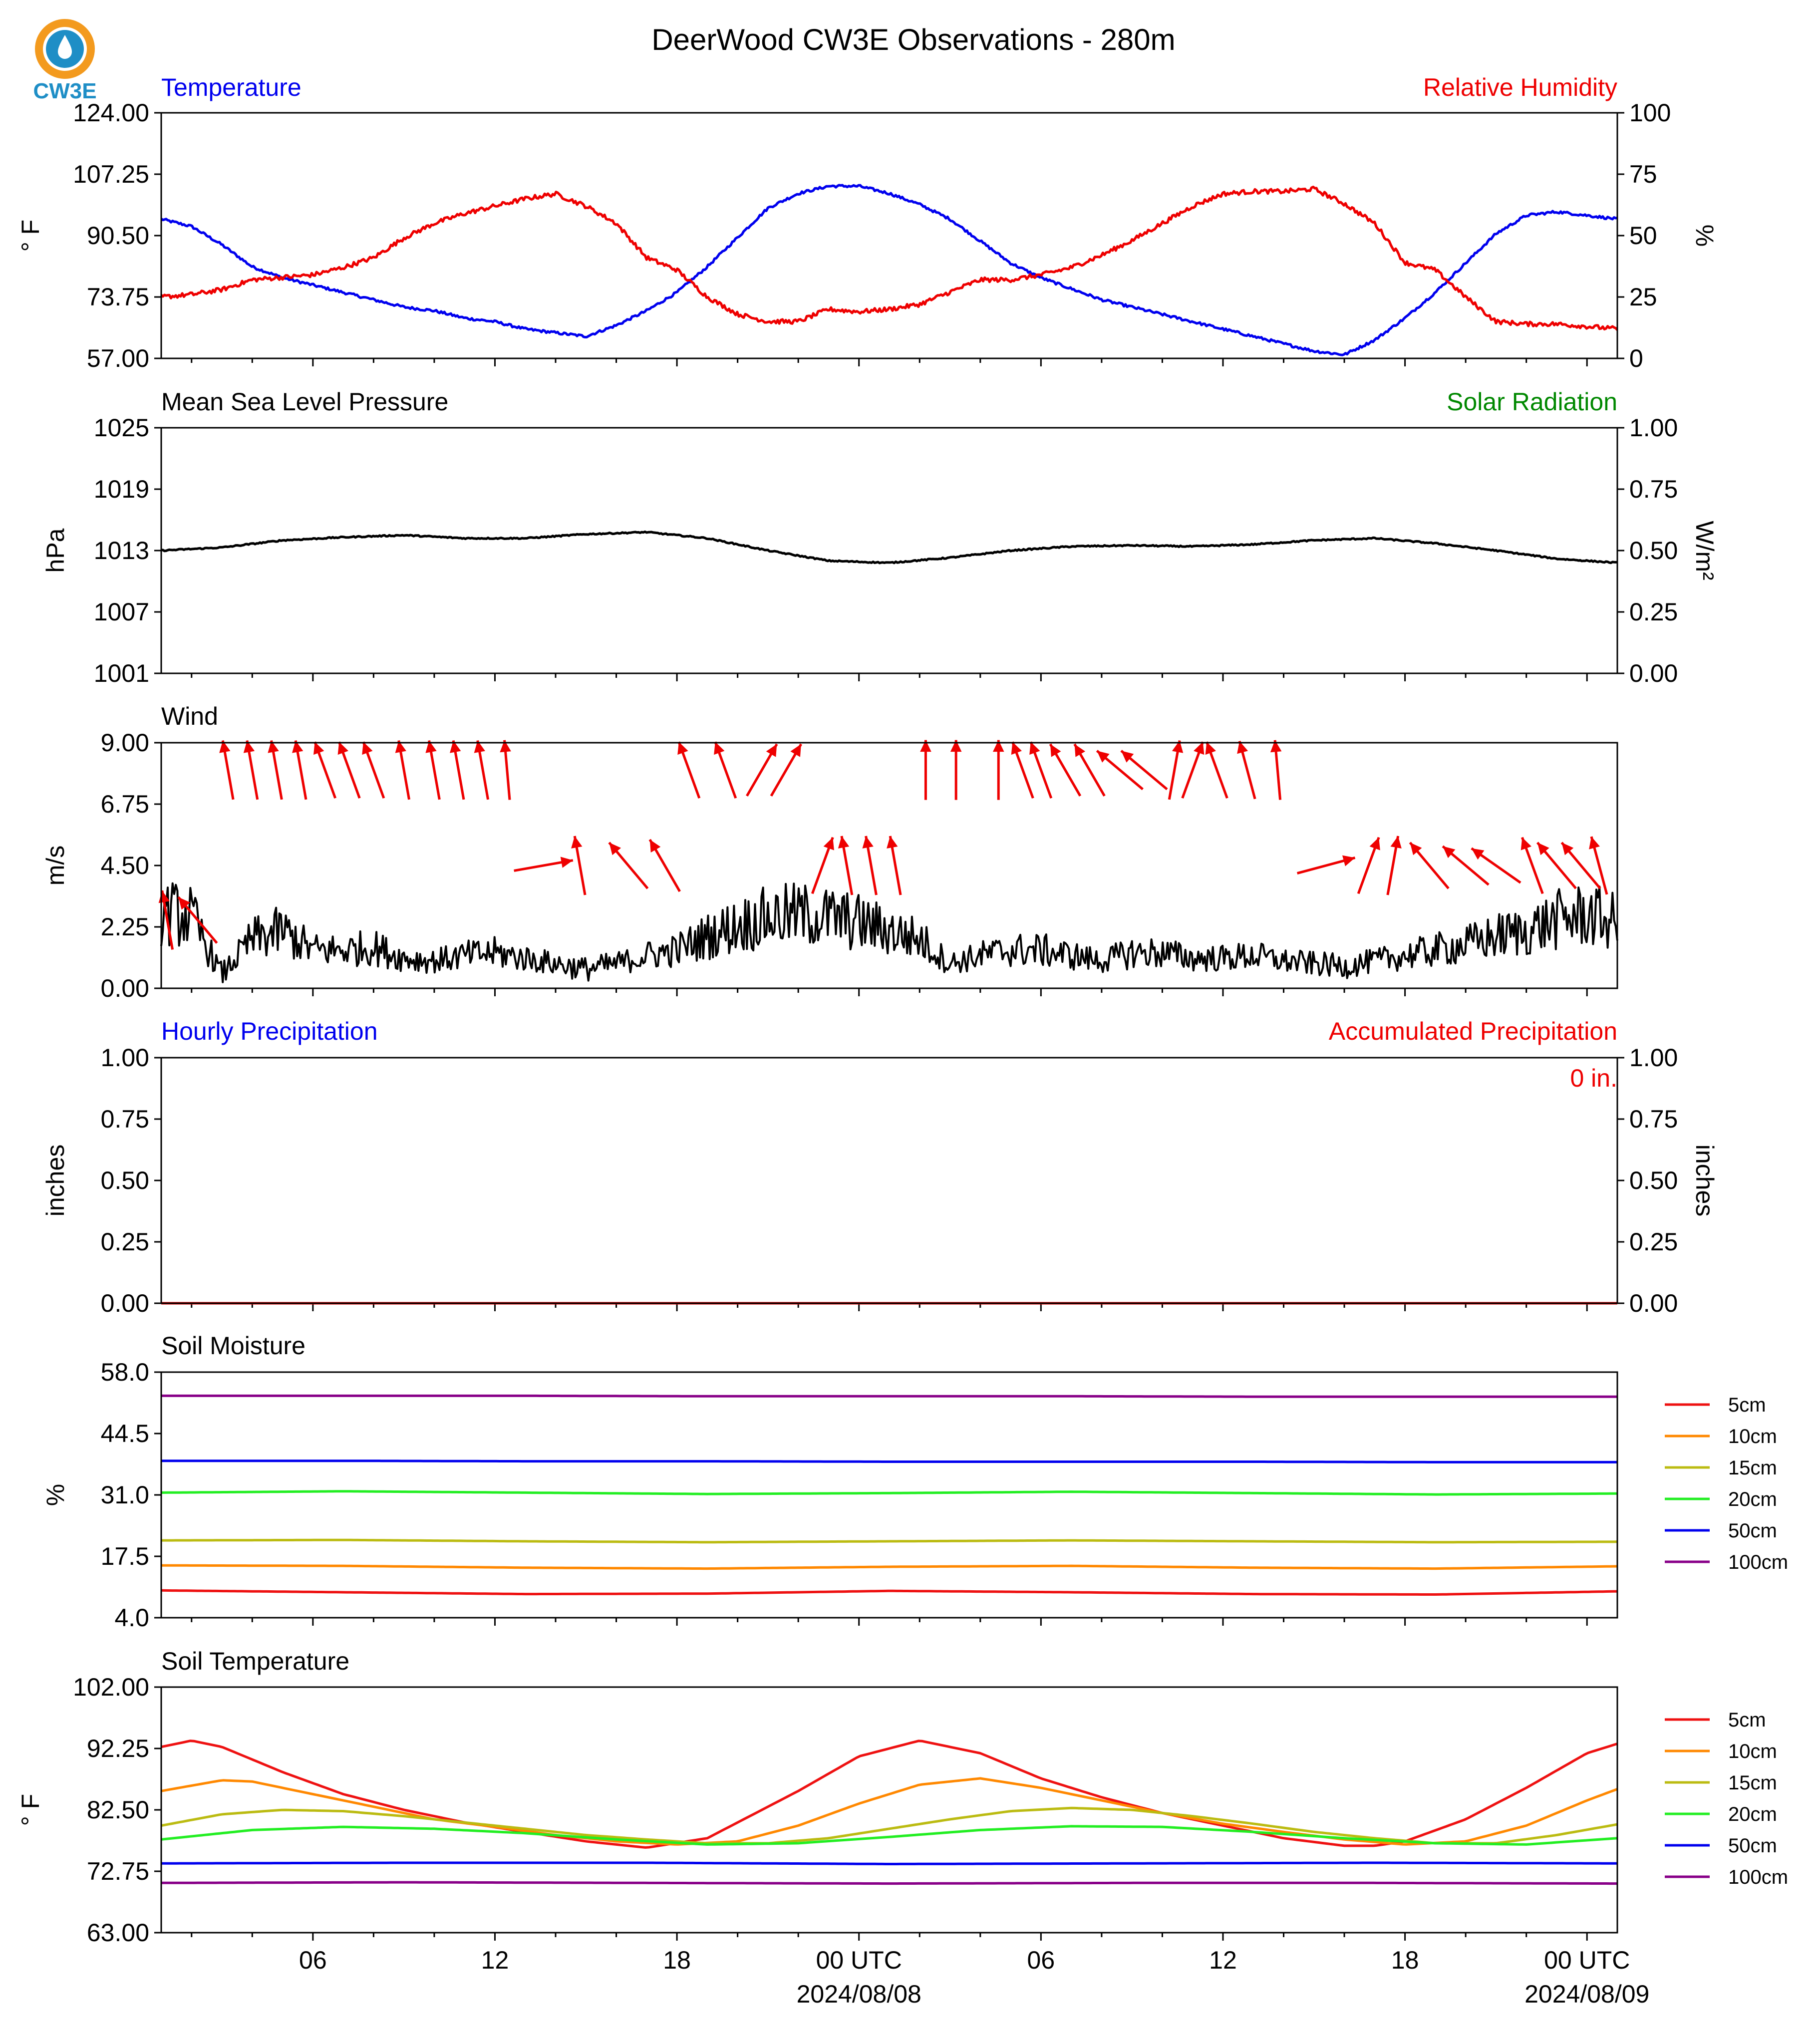 This screenshot has width=1820, height=2028. I want to click on ytick-label: 124.00, so click(111, 113).